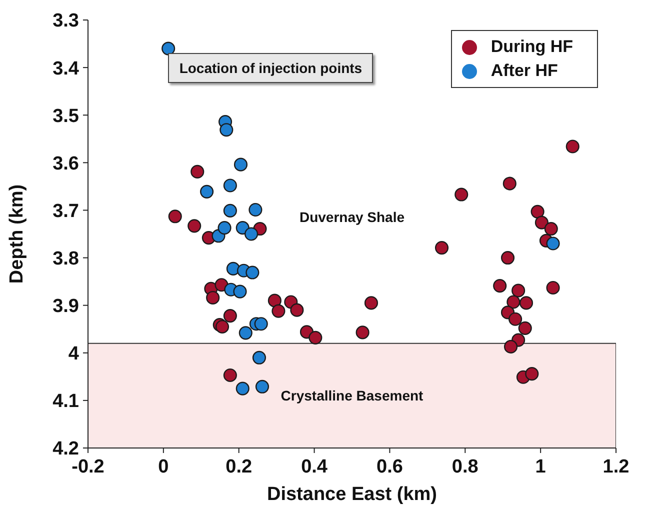 The height and width of the screenshot is (516, 648). What do you see at coordinates (616, 467) in the screenshot?
I see `x-tick-label: 1.2` at bounding box center [616, 467].